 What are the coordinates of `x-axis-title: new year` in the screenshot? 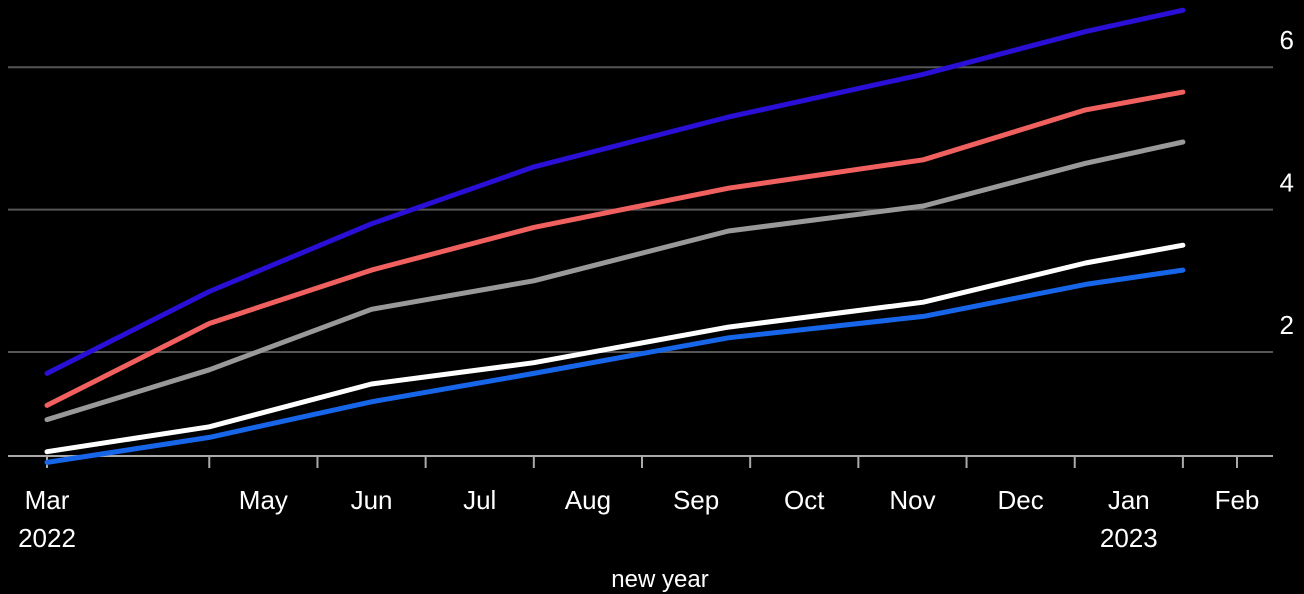 It's located at (659, 579).